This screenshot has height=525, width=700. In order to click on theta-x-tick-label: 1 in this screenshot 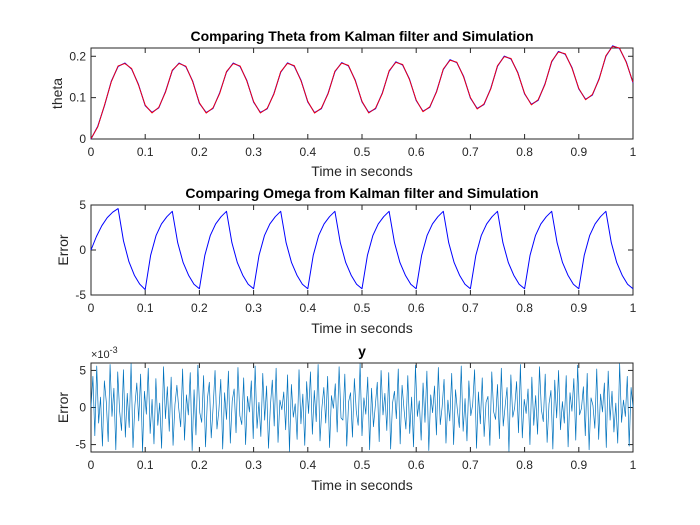, I will do `click(633, 152)`.